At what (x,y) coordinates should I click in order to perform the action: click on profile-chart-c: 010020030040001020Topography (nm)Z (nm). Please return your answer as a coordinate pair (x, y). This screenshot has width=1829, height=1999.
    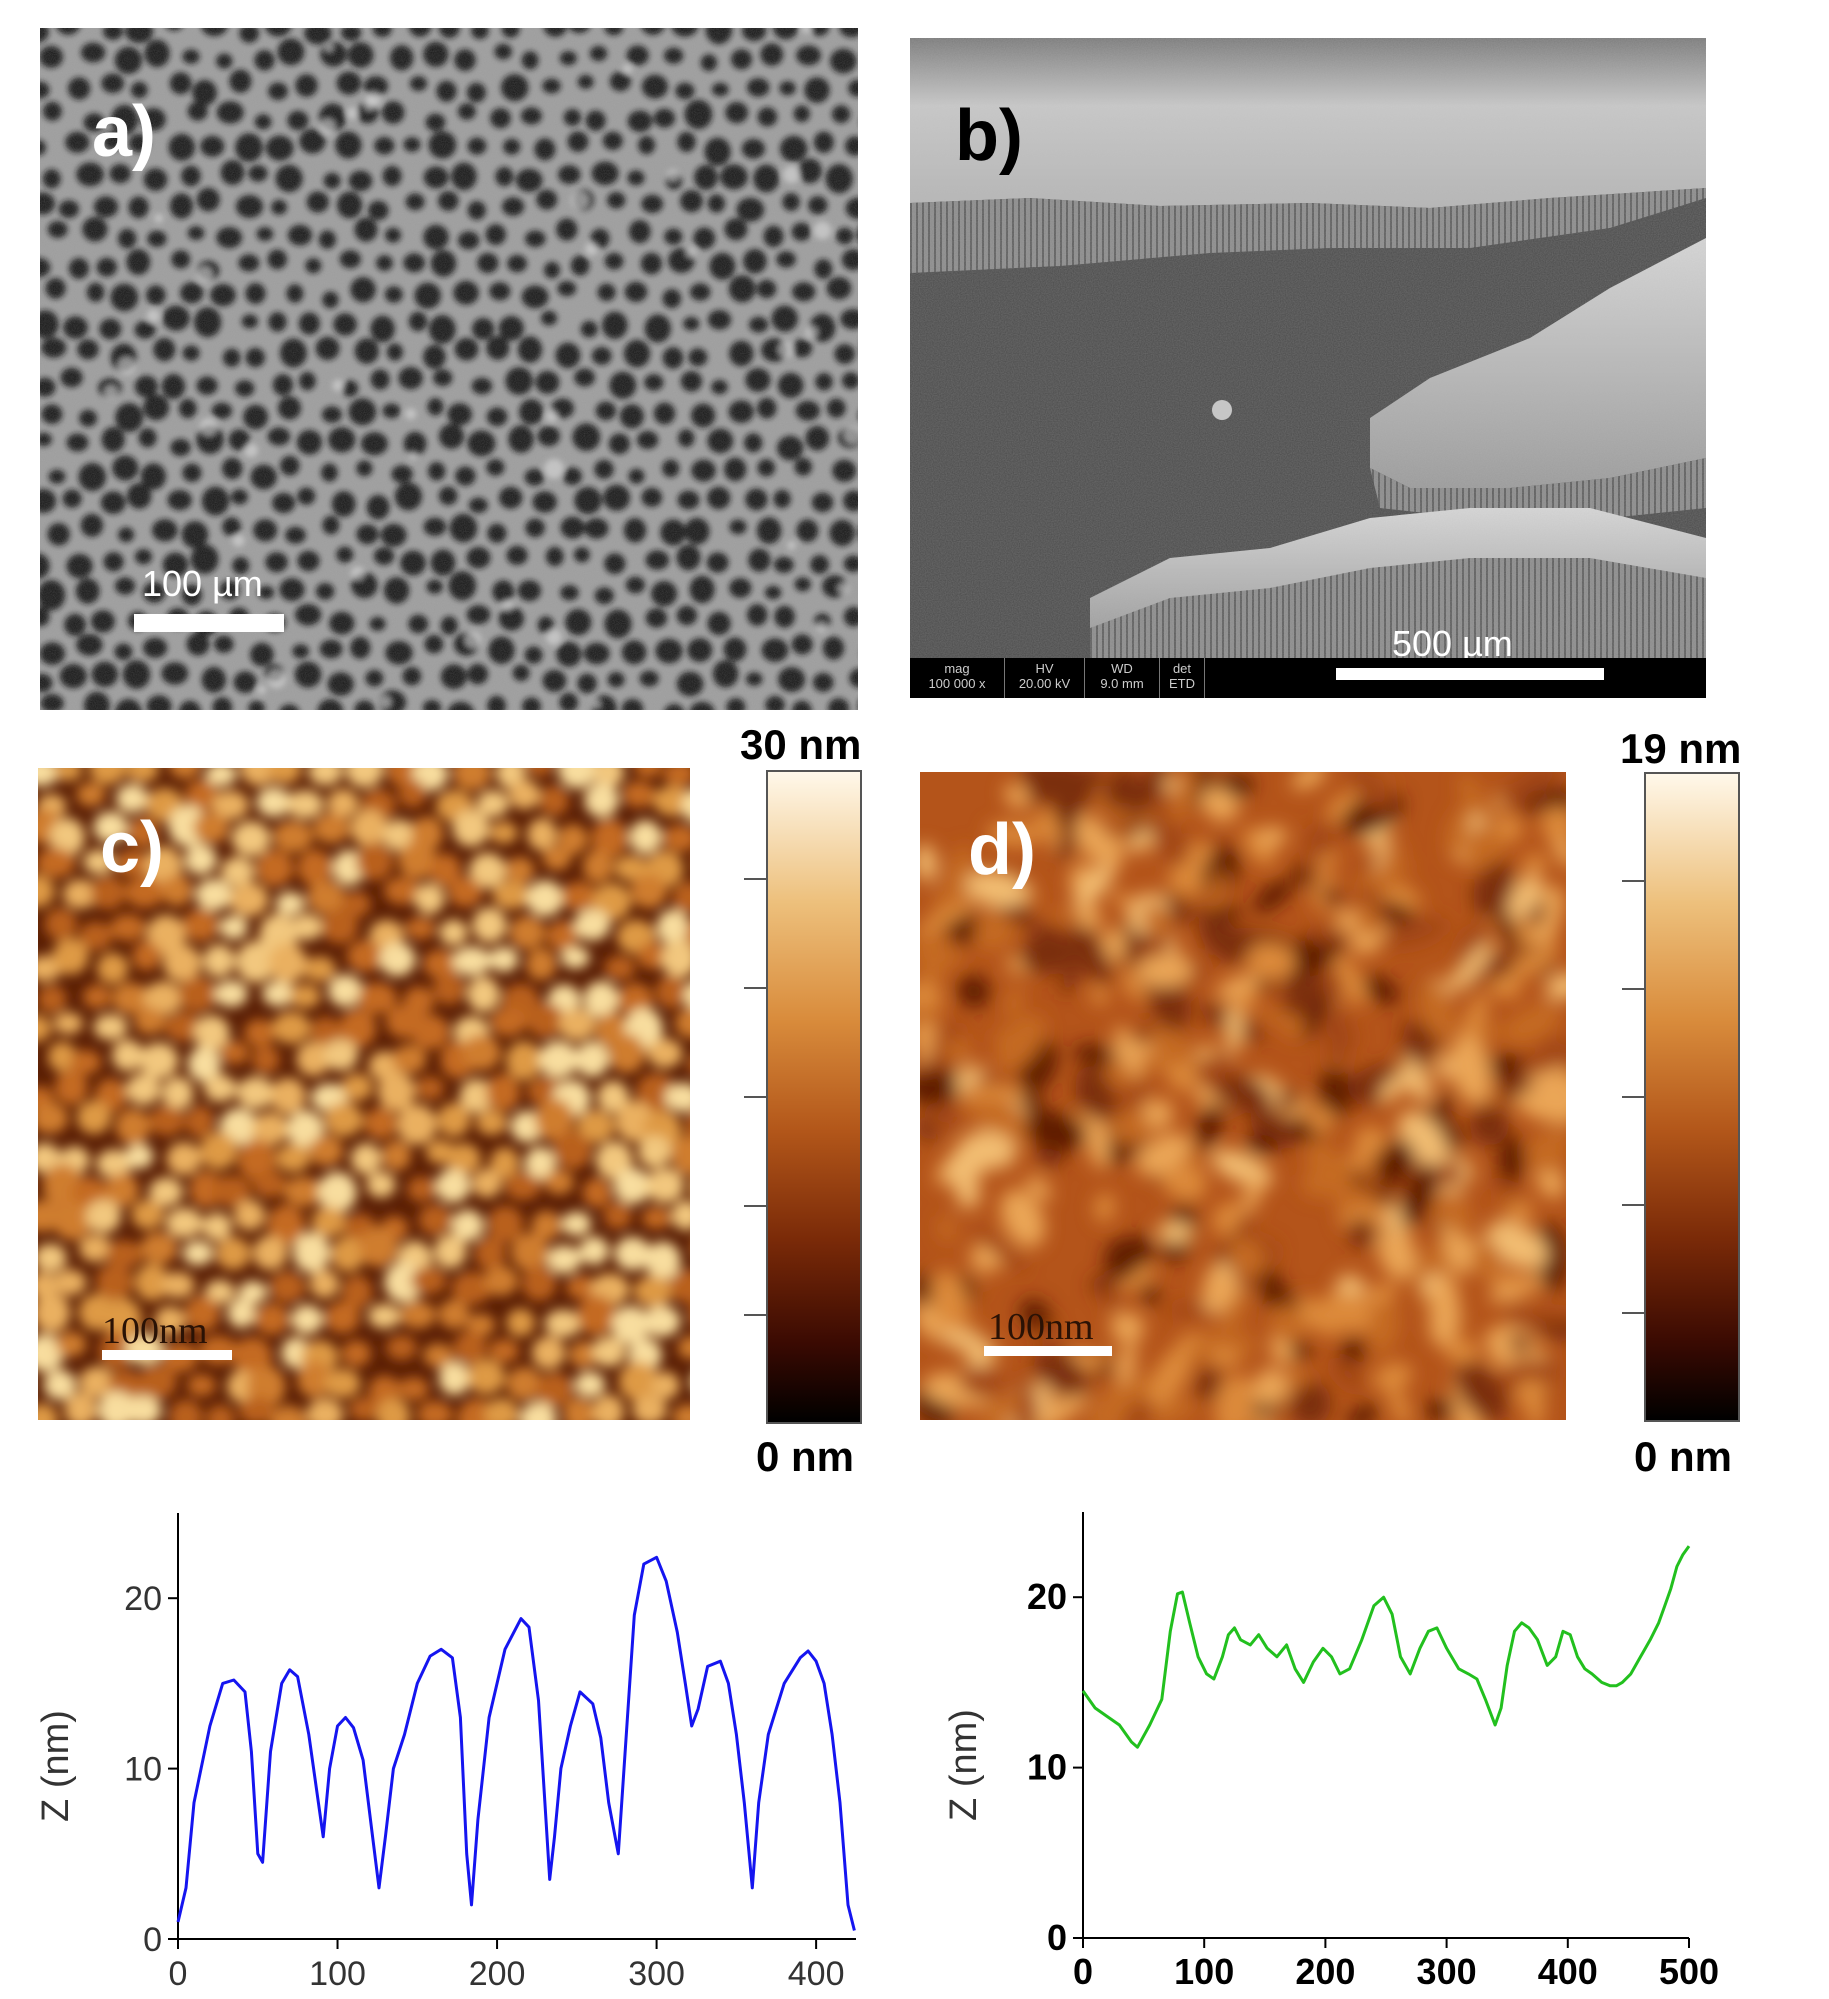
    Looking at the image, I should click on (450, 1741).